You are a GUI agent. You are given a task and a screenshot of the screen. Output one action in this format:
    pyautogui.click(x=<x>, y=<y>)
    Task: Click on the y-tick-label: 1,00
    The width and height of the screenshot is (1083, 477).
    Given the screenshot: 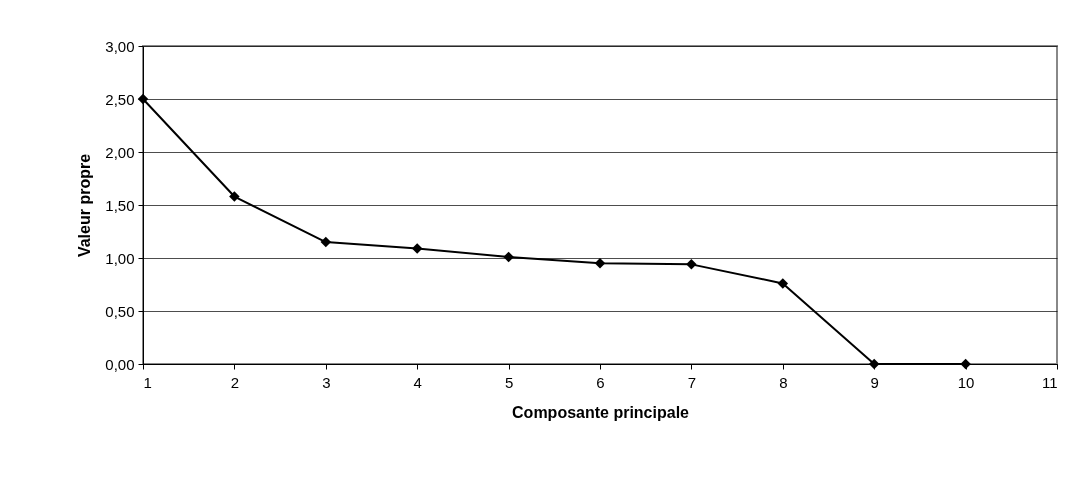 What is the action you would take?
    pyautogui.click(x=120, y=258)
    